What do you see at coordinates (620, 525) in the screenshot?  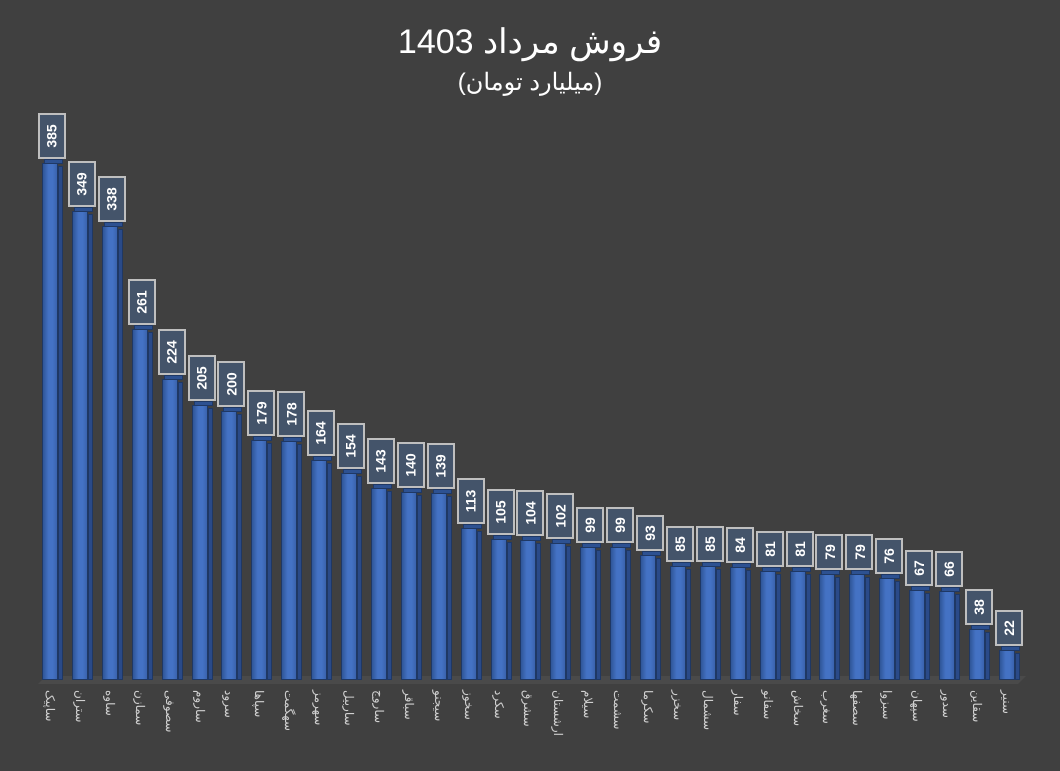 I see `data-label: 99` at bounding box center [620, 525].